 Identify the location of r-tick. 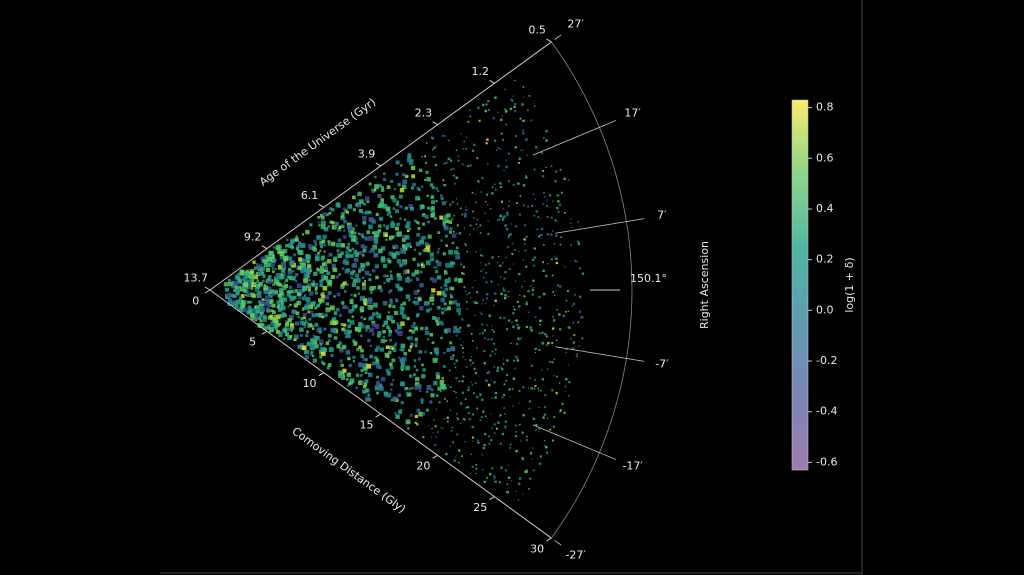
(207, 291).